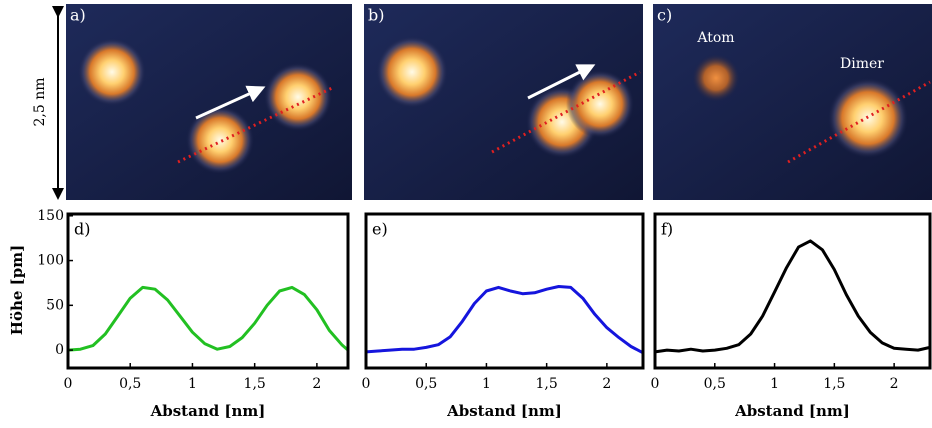 This screenshot has height=428, width=932. I want to click on scale-label: 2,5 nm, so click(40, 101).